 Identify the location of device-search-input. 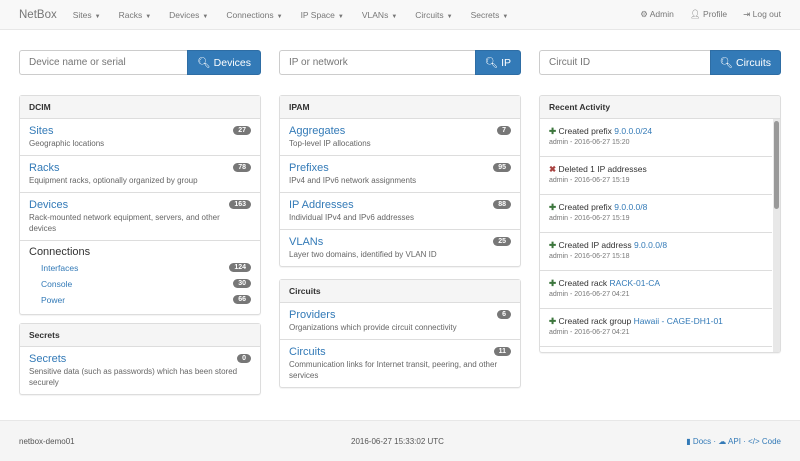
(103, 62).